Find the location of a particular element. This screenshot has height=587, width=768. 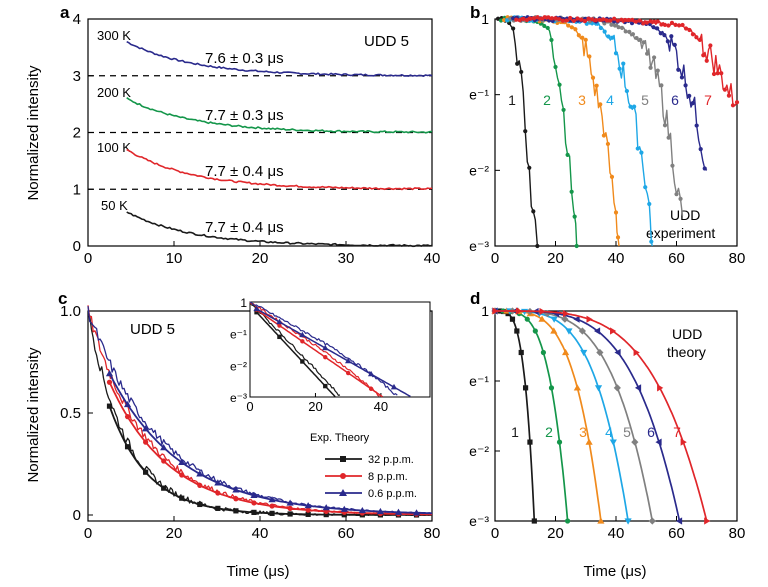

panel-label-c: c is located at coordinates (62, 298).